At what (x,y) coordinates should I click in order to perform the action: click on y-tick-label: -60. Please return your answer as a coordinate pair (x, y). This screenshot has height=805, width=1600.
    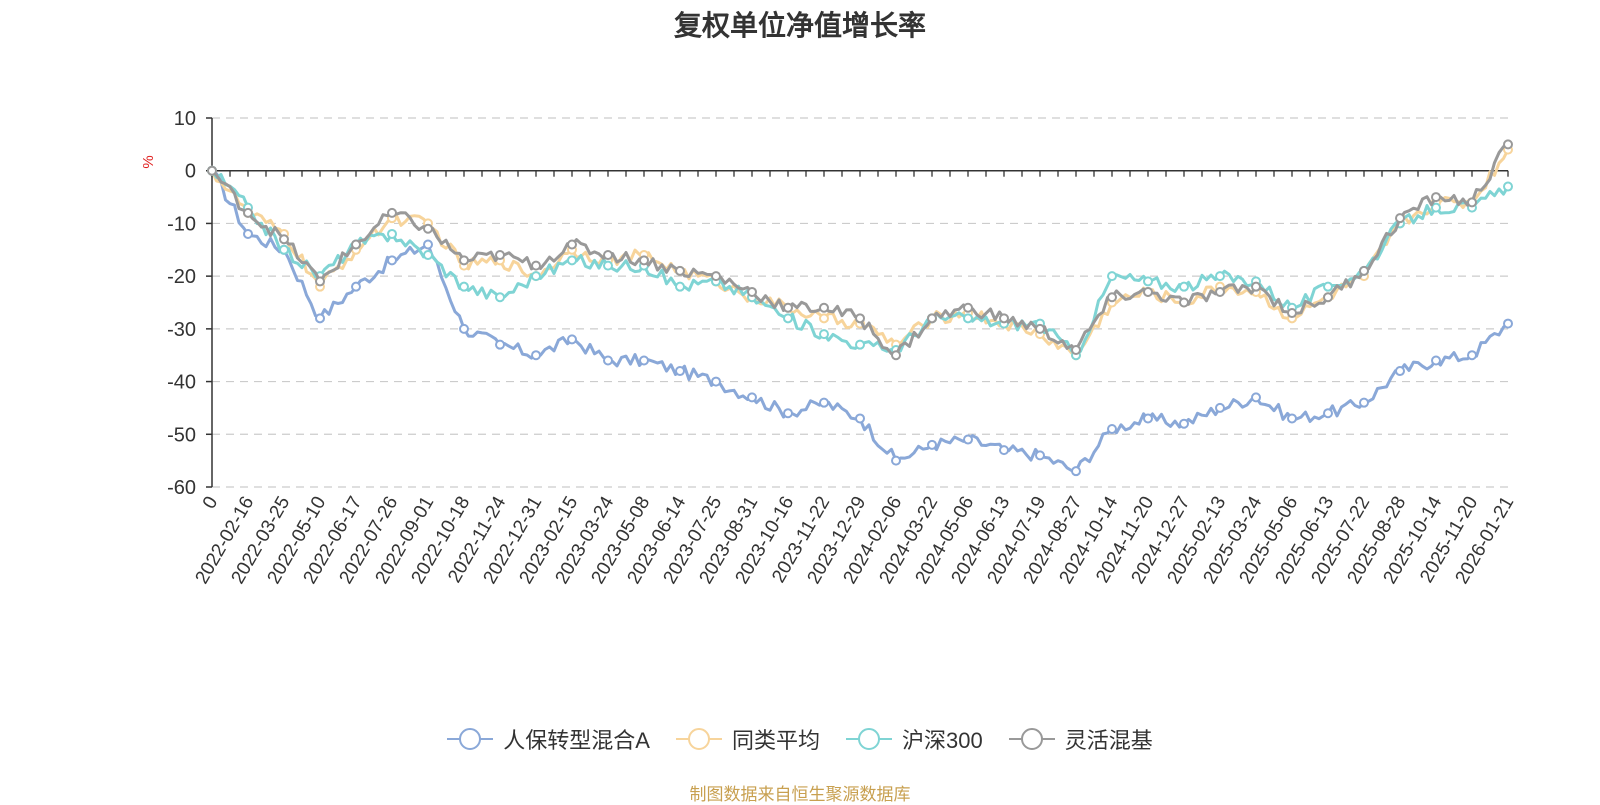
    Looking at the image, I should click on (181, 488).